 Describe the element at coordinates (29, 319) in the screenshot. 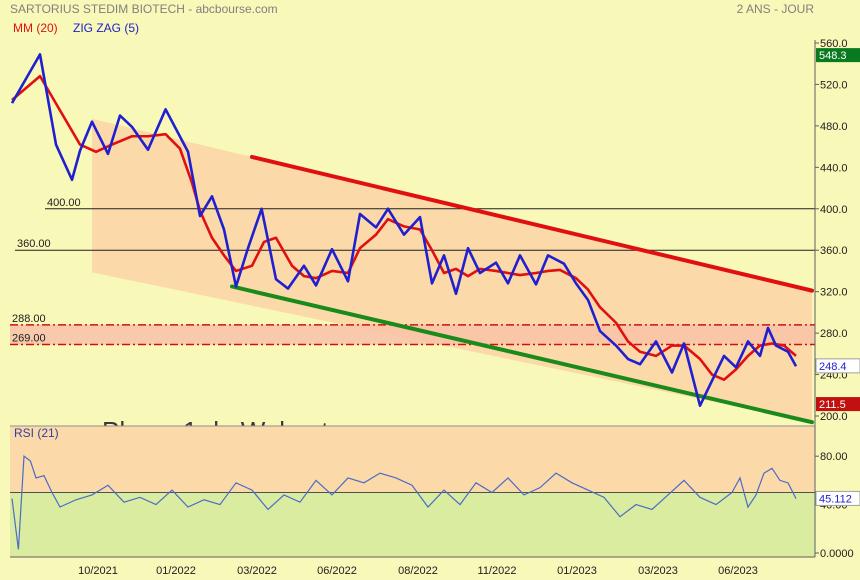

I see `reference-label-288.00: 288.00` at that location.